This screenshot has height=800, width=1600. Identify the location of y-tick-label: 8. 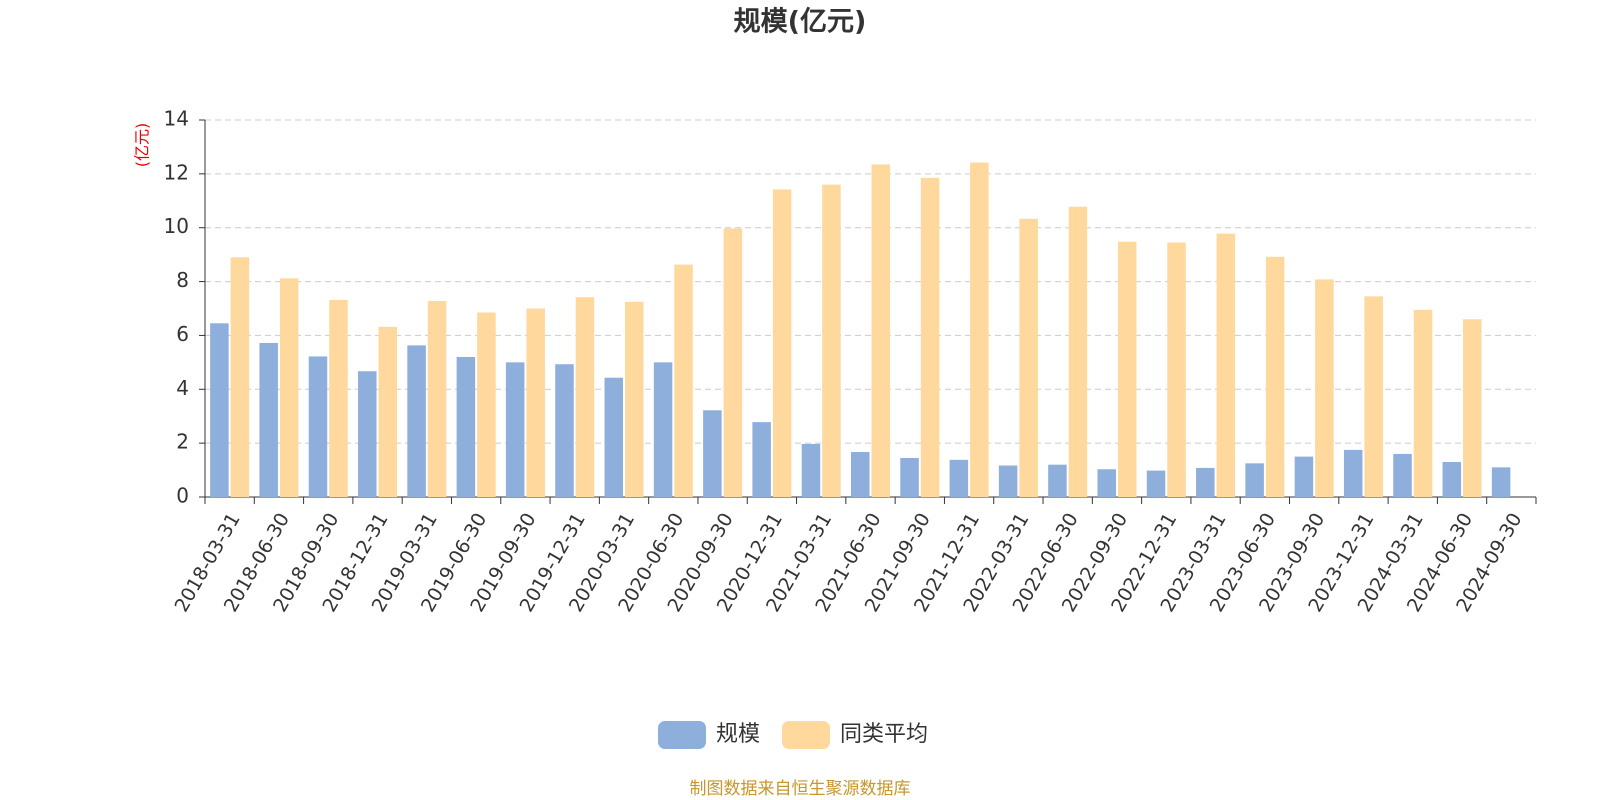
(182, 280).